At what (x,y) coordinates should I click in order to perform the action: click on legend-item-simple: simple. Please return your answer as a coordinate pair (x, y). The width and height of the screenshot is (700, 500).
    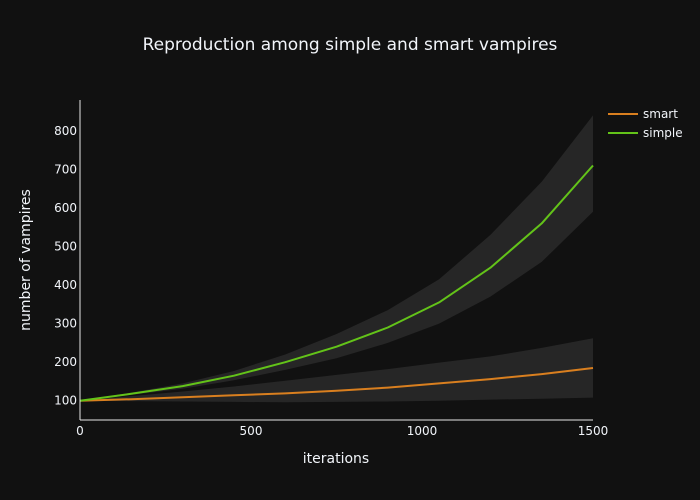
    Looking at the image, I should click on (645, 133).